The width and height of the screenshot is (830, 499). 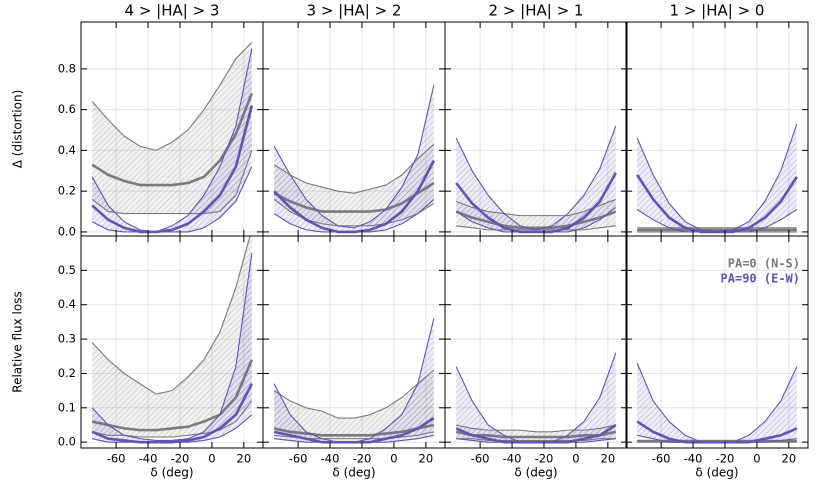 What do you see at coordinates (760, 279) in the screenshot?
I see `legend-entry: PA=90 (E-W)` at bounding box center [760, 279].